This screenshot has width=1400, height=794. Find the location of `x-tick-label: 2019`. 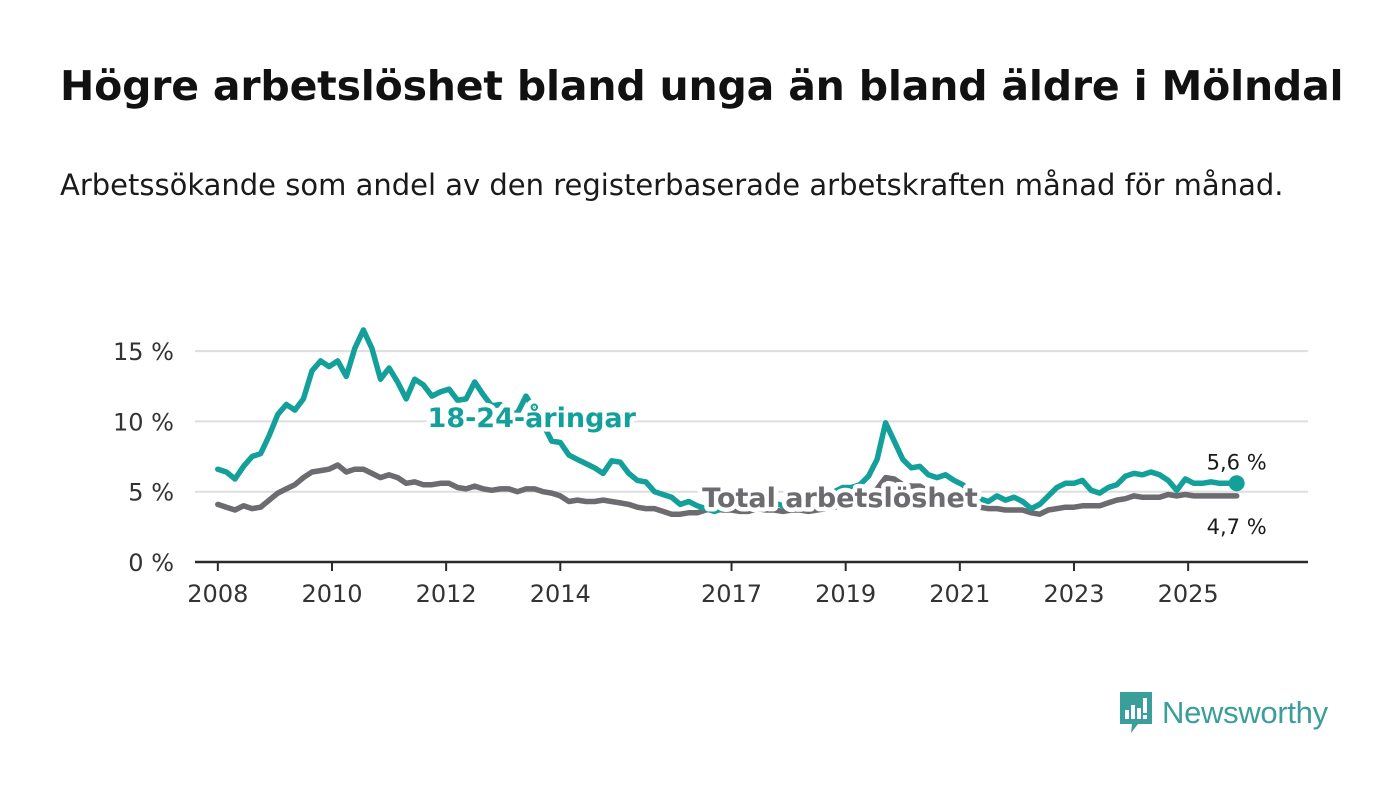

x-tick-label: 2019 is located at coordinates (845, 594).